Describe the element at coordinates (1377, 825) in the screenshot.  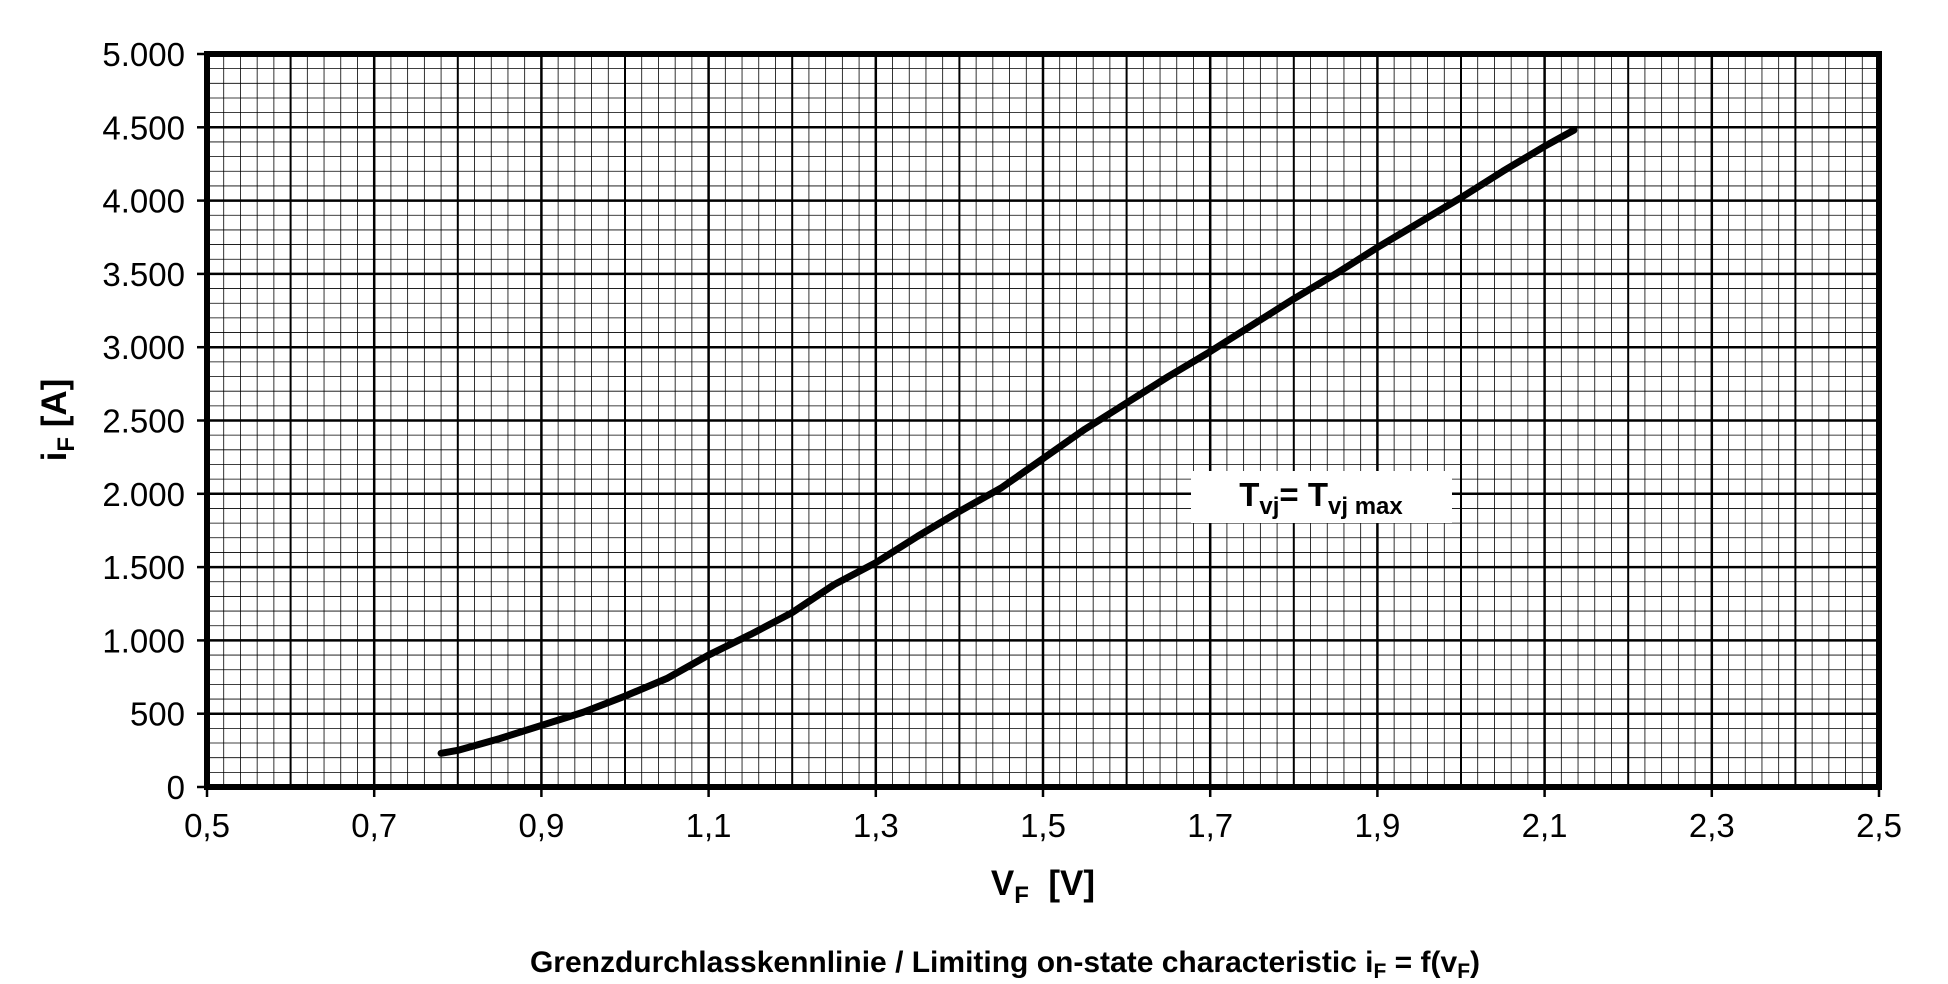
I see `x-tick-label: 1,9` at that location.